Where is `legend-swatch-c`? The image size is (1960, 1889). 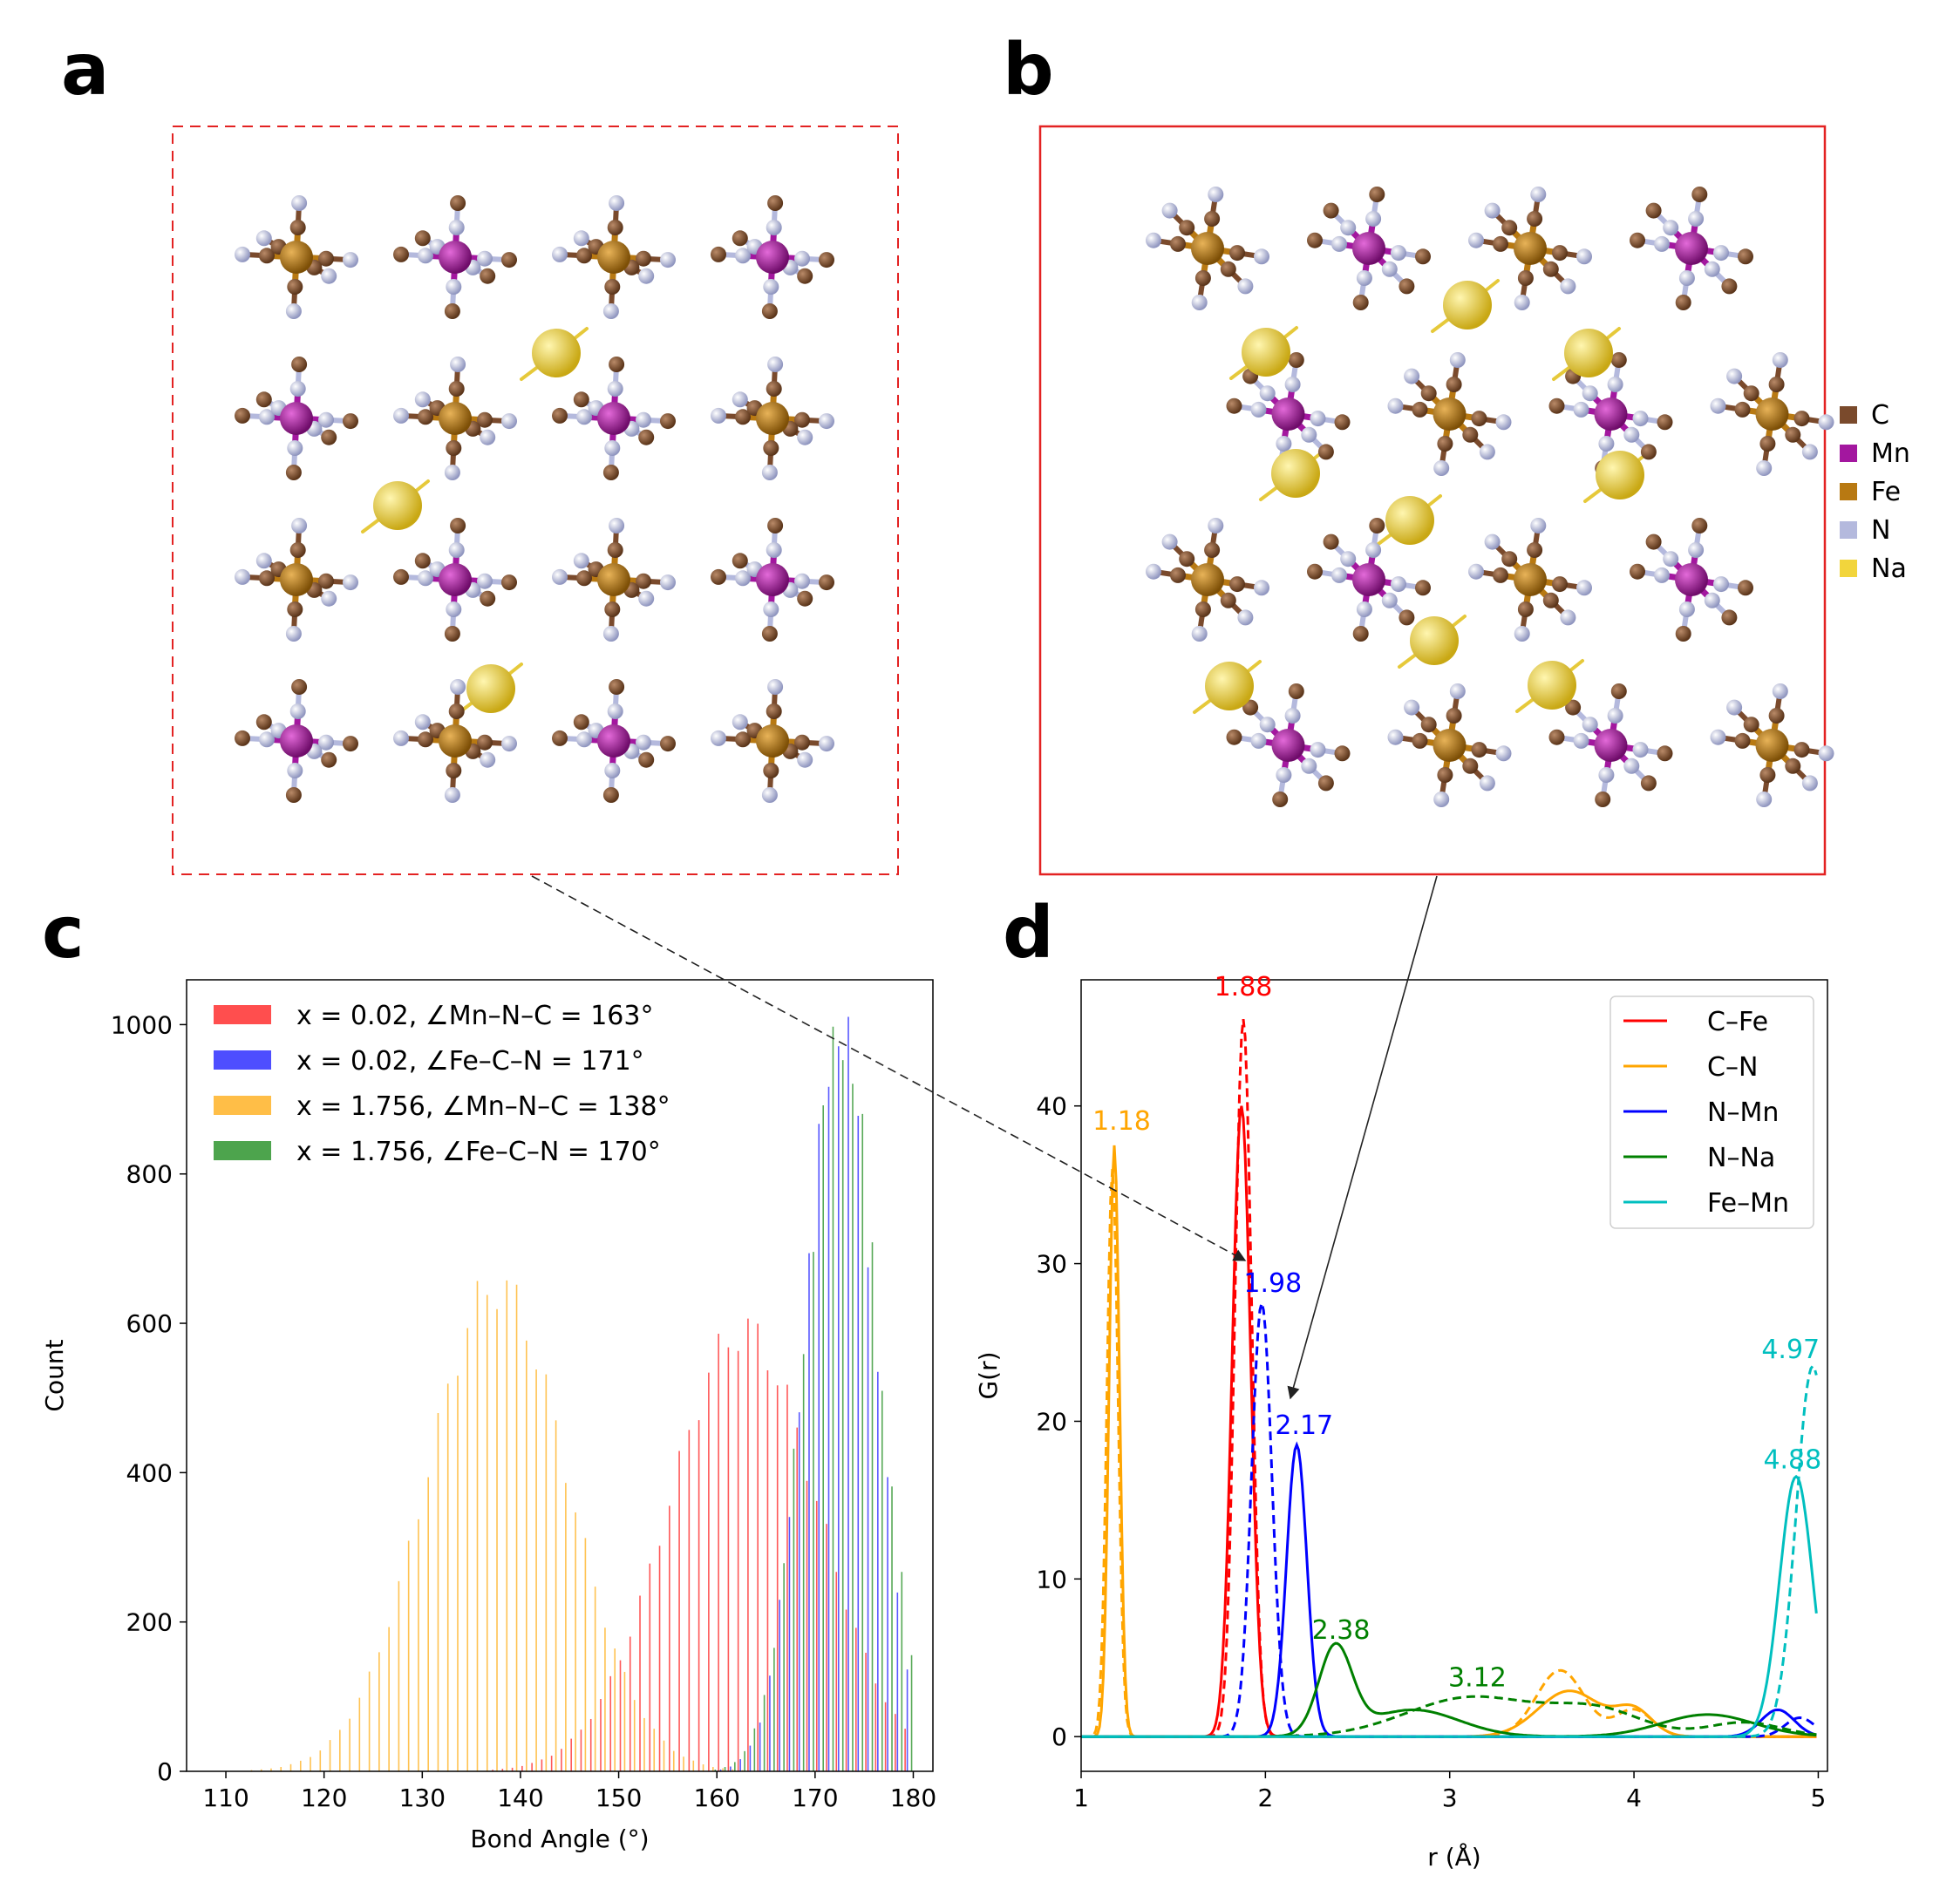
legend-swatch-c is located at coordinates (1848, 415).